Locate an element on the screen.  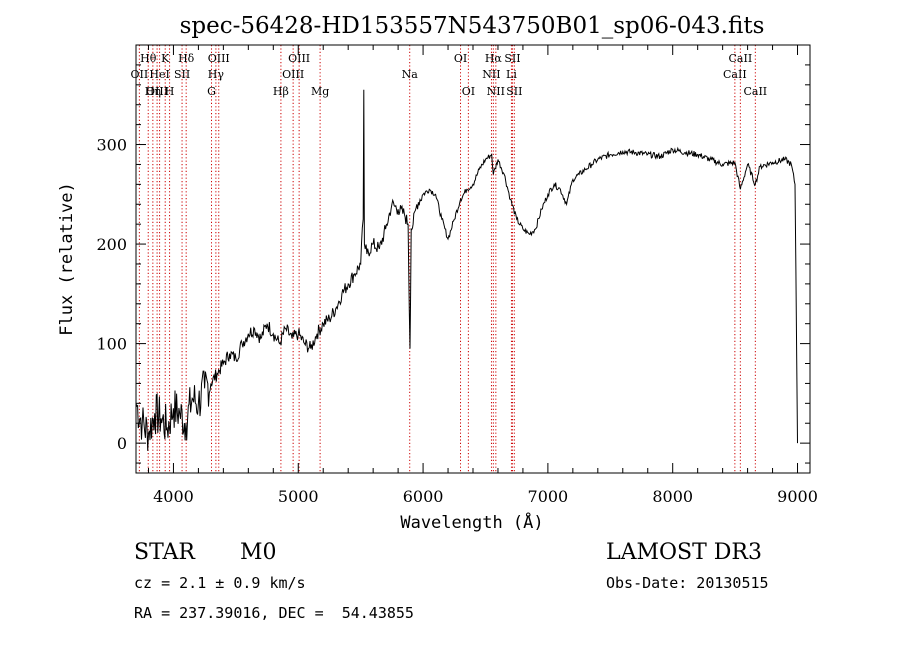
line-label: Hα is located at coordinates (494, 58).